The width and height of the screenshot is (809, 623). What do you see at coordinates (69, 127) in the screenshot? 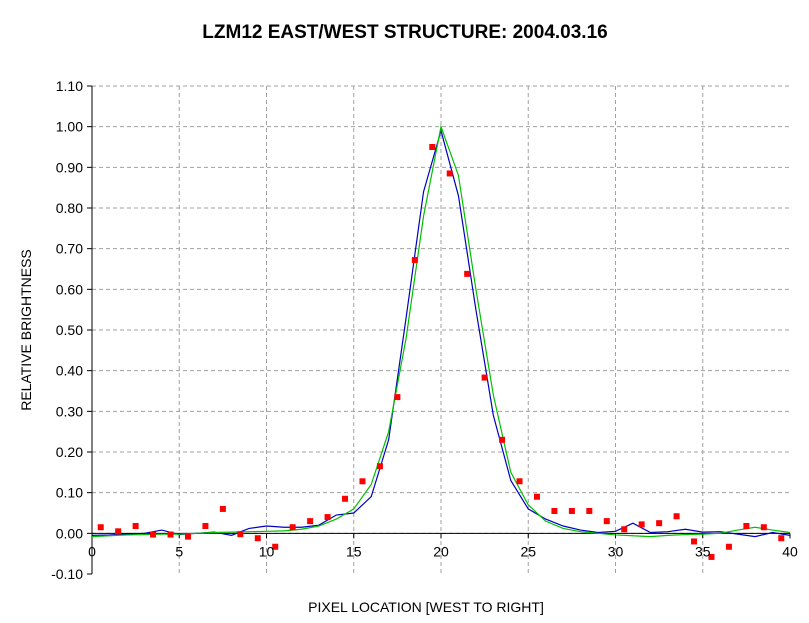
I see `y-tick-label: 1.00` at bounding box center [69, 127].